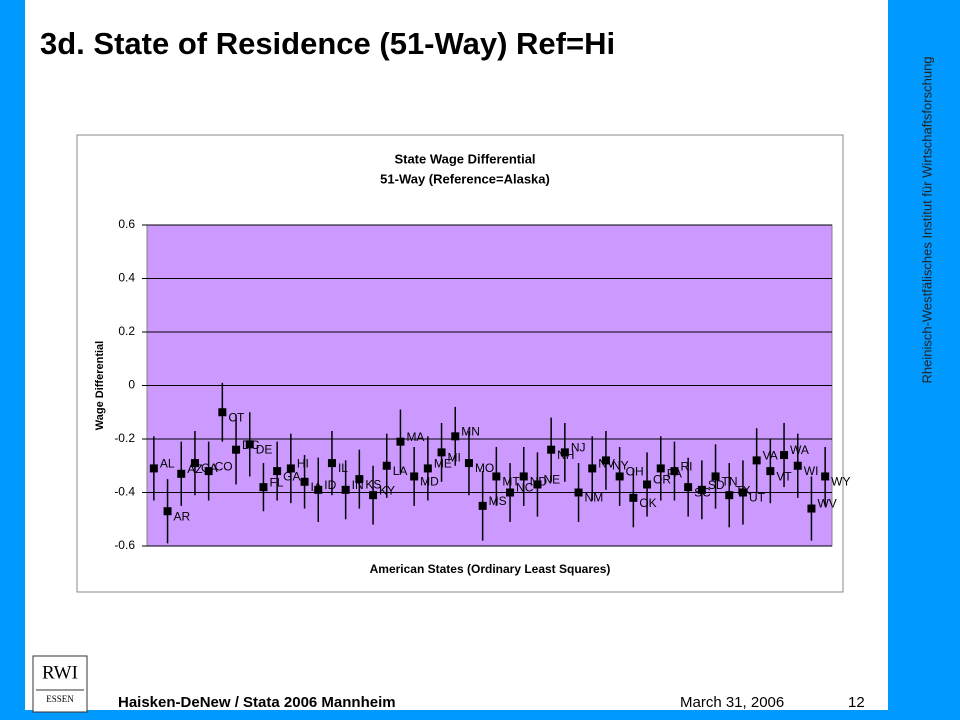  Describe the element at coordinates (454, 458) in the screenshot. I see `point-label: MI` at that location.